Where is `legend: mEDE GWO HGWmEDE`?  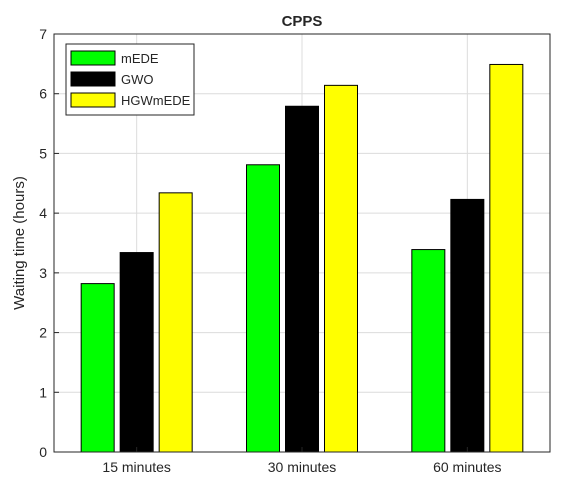 legend: mEDE GWO HGWmEDE is located at coordinates (130, 79).